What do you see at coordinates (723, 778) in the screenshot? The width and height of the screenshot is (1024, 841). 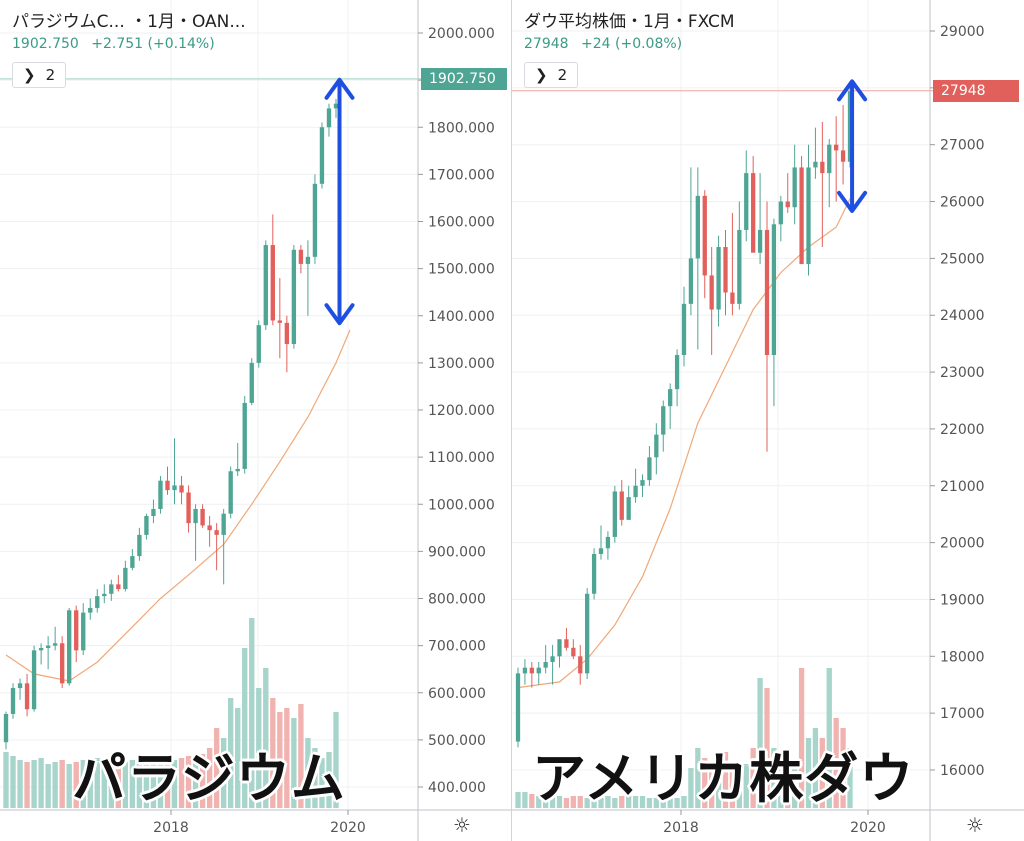 I see `dow-overlay-label: アメリカ株ダウ` at bounding box center [723, 778].